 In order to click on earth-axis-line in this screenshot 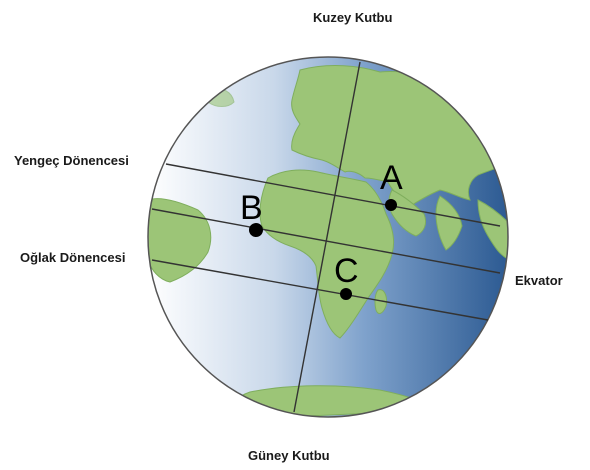, I will do `click(327, 237)`.